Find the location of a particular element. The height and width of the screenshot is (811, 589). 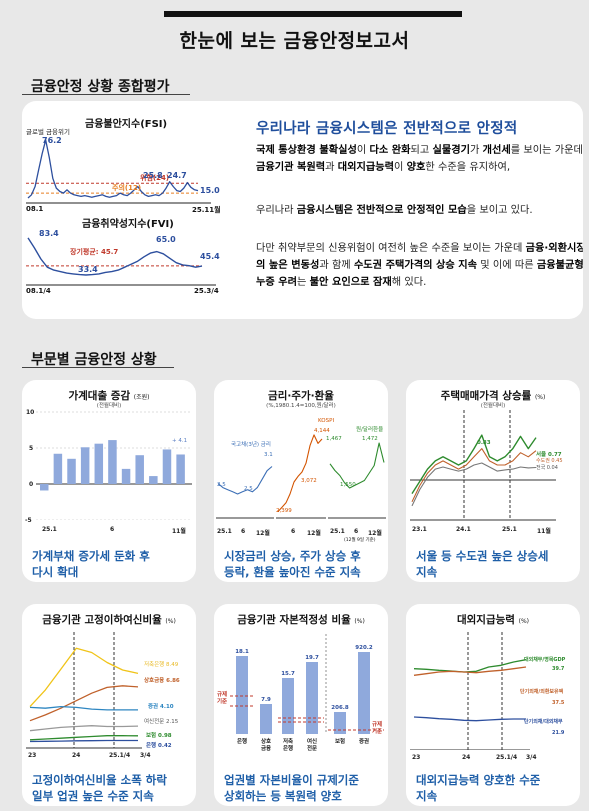

fvi-chart is located at coordinates (121, 261).